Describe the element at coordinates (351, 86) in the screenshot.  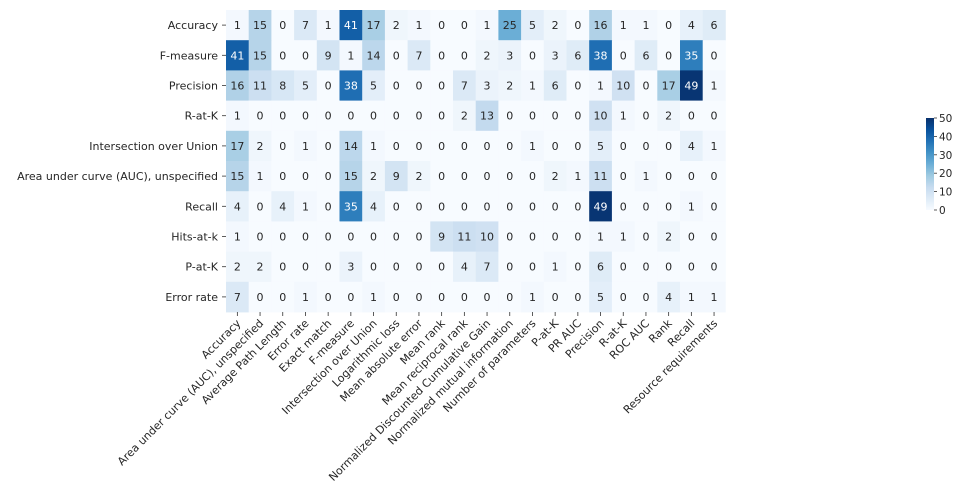
I see `cell-value-label: 38` at that location.